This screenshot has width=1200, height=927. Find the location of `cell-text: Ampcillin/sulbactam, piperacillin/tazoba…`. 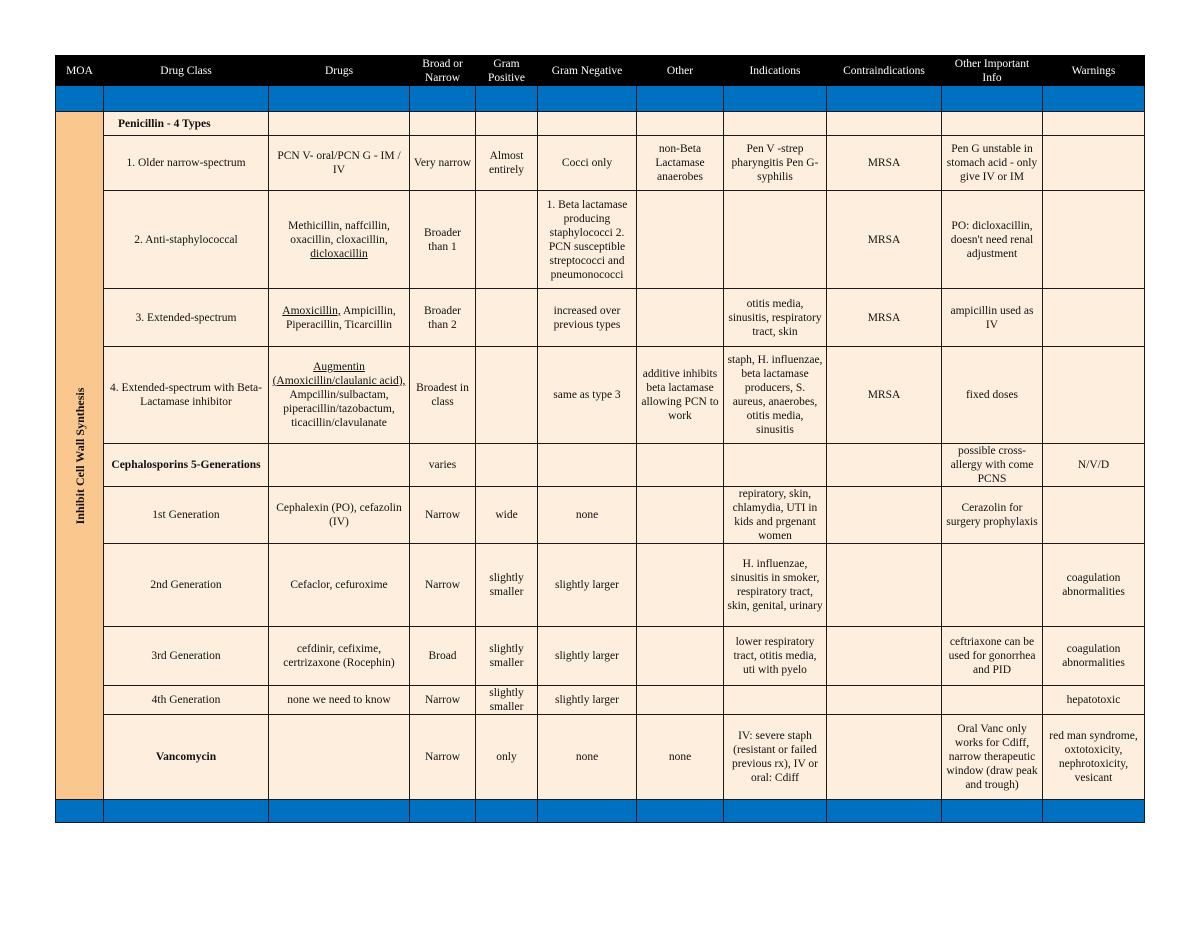

cell-text: Ampcillin/sulbactam, piperacillin/tazoba… is located at coordinates (339, 409).